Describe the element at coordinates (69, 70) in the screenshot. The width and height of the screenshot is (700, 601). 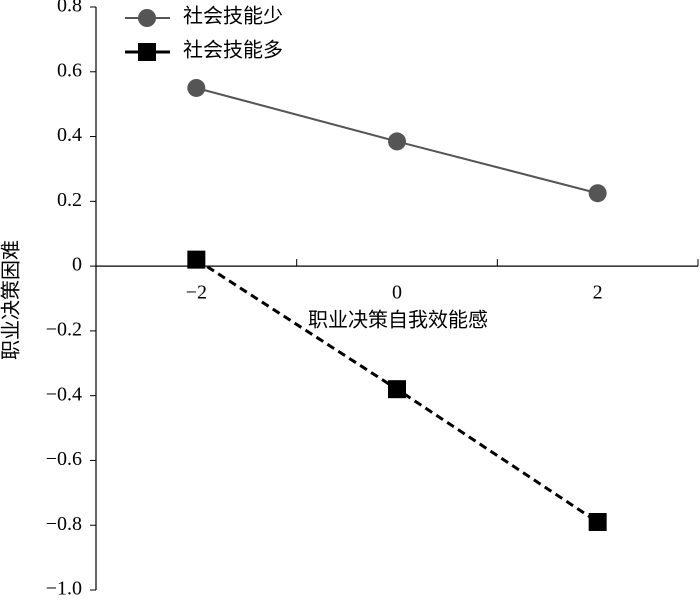
I see `y-tick-label: 0.6` at that location.